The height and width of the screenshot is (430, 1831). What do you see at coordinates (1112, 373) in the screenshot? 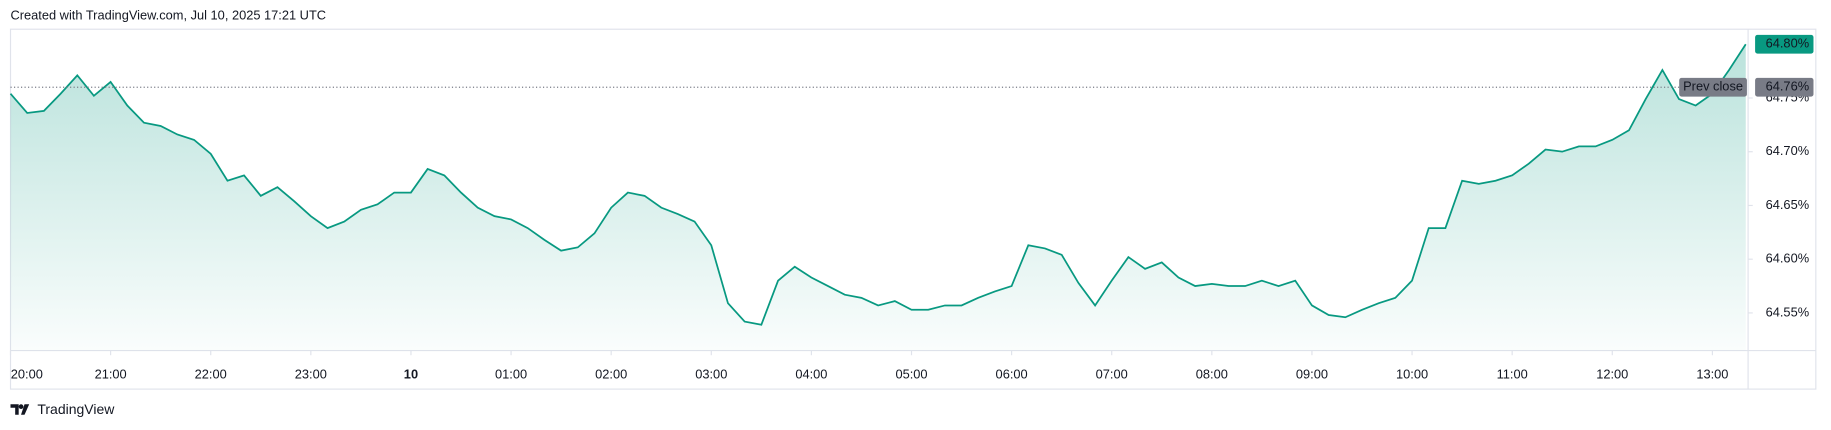
I see `x-tick-label: 07:00` at bounding box center [1112, 373].